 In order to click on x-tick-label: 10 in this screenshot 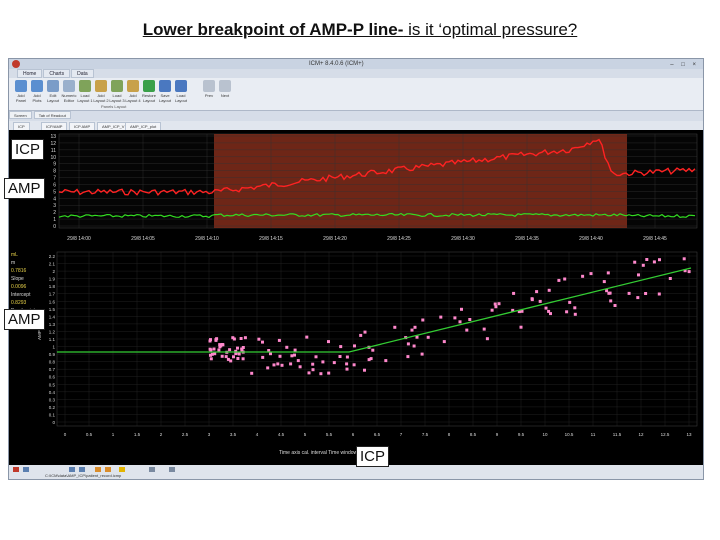, I will do `click(545, 434)`.